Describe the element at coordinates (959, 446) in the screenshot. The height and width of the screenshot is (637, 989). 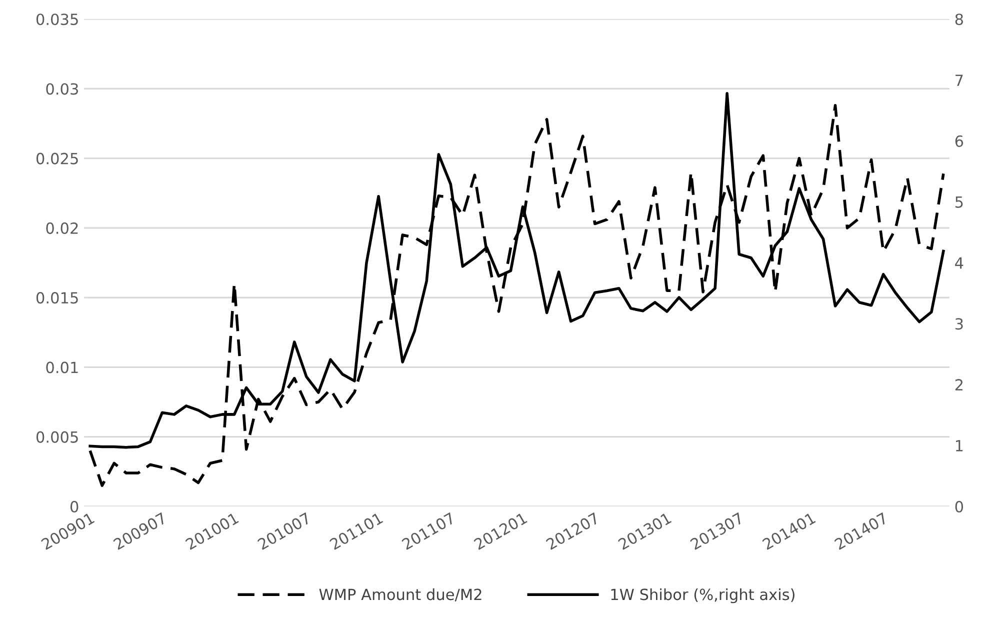
I see `y2-tick-label: 1` at that location.